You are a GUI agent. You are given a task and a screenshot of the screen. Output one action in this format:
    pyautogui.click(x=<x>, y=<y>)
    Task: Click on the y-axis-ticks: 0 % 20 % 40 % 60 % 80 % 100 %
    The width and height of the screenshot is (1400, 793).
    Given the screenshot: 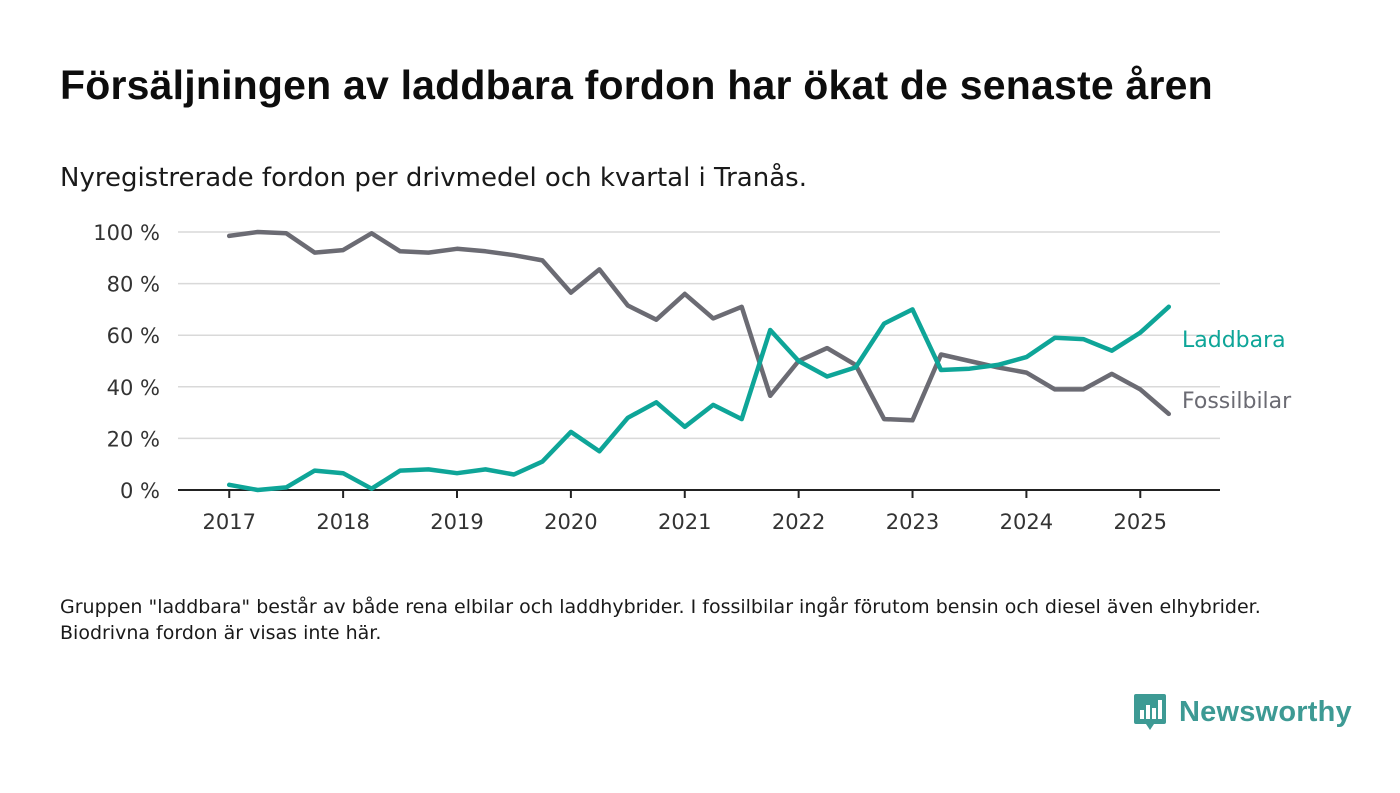 What is the action you would take?
    pyautogui.click(x=126, y=362)
    